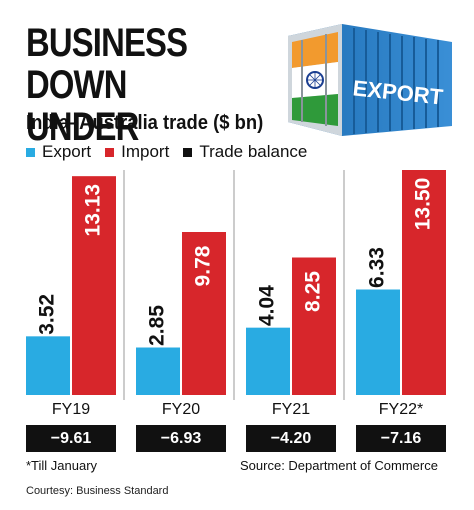  I want to click on legend-item-import: Import, so click(137, 152).